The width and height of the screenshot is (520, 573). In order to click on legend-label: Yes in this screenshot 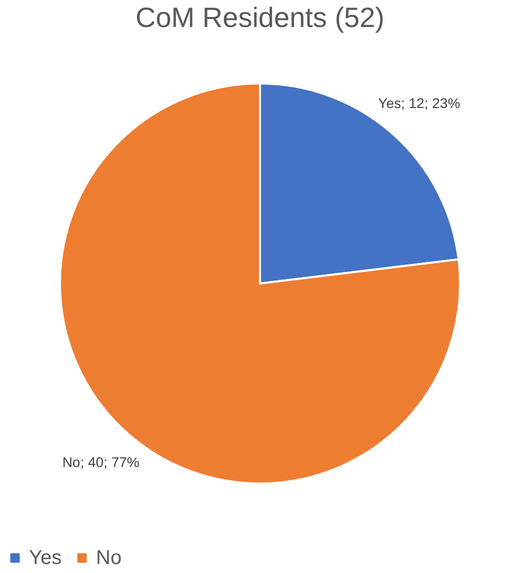, I will do `click(45, 558)`.